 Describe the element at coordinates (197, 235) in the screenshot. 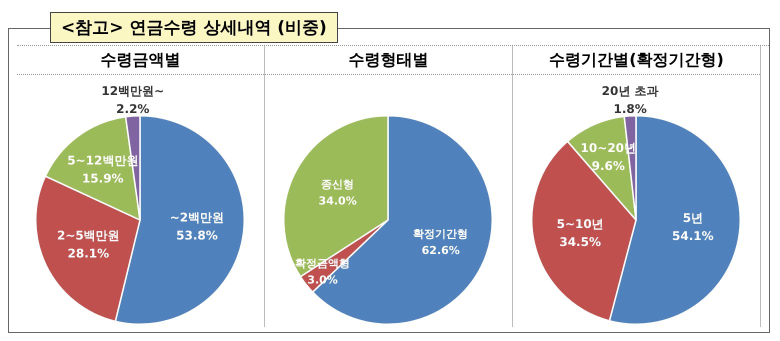

I see `data-label: 53.8%` at that location.